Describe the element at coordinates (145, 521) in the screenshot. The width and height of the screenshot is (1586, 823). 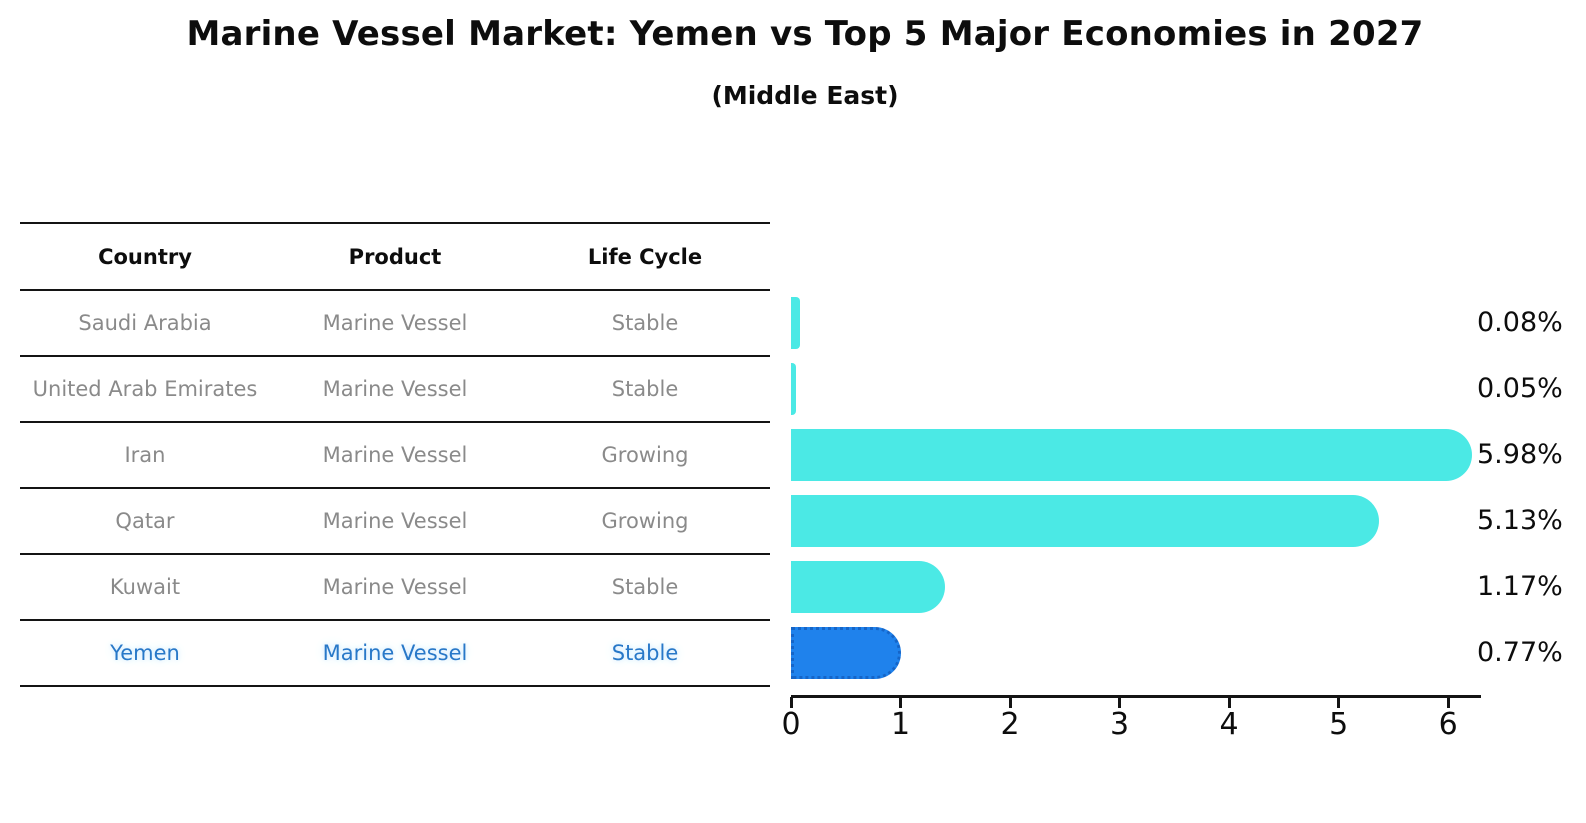
I see `row-country-cell: Qatar` at that location.